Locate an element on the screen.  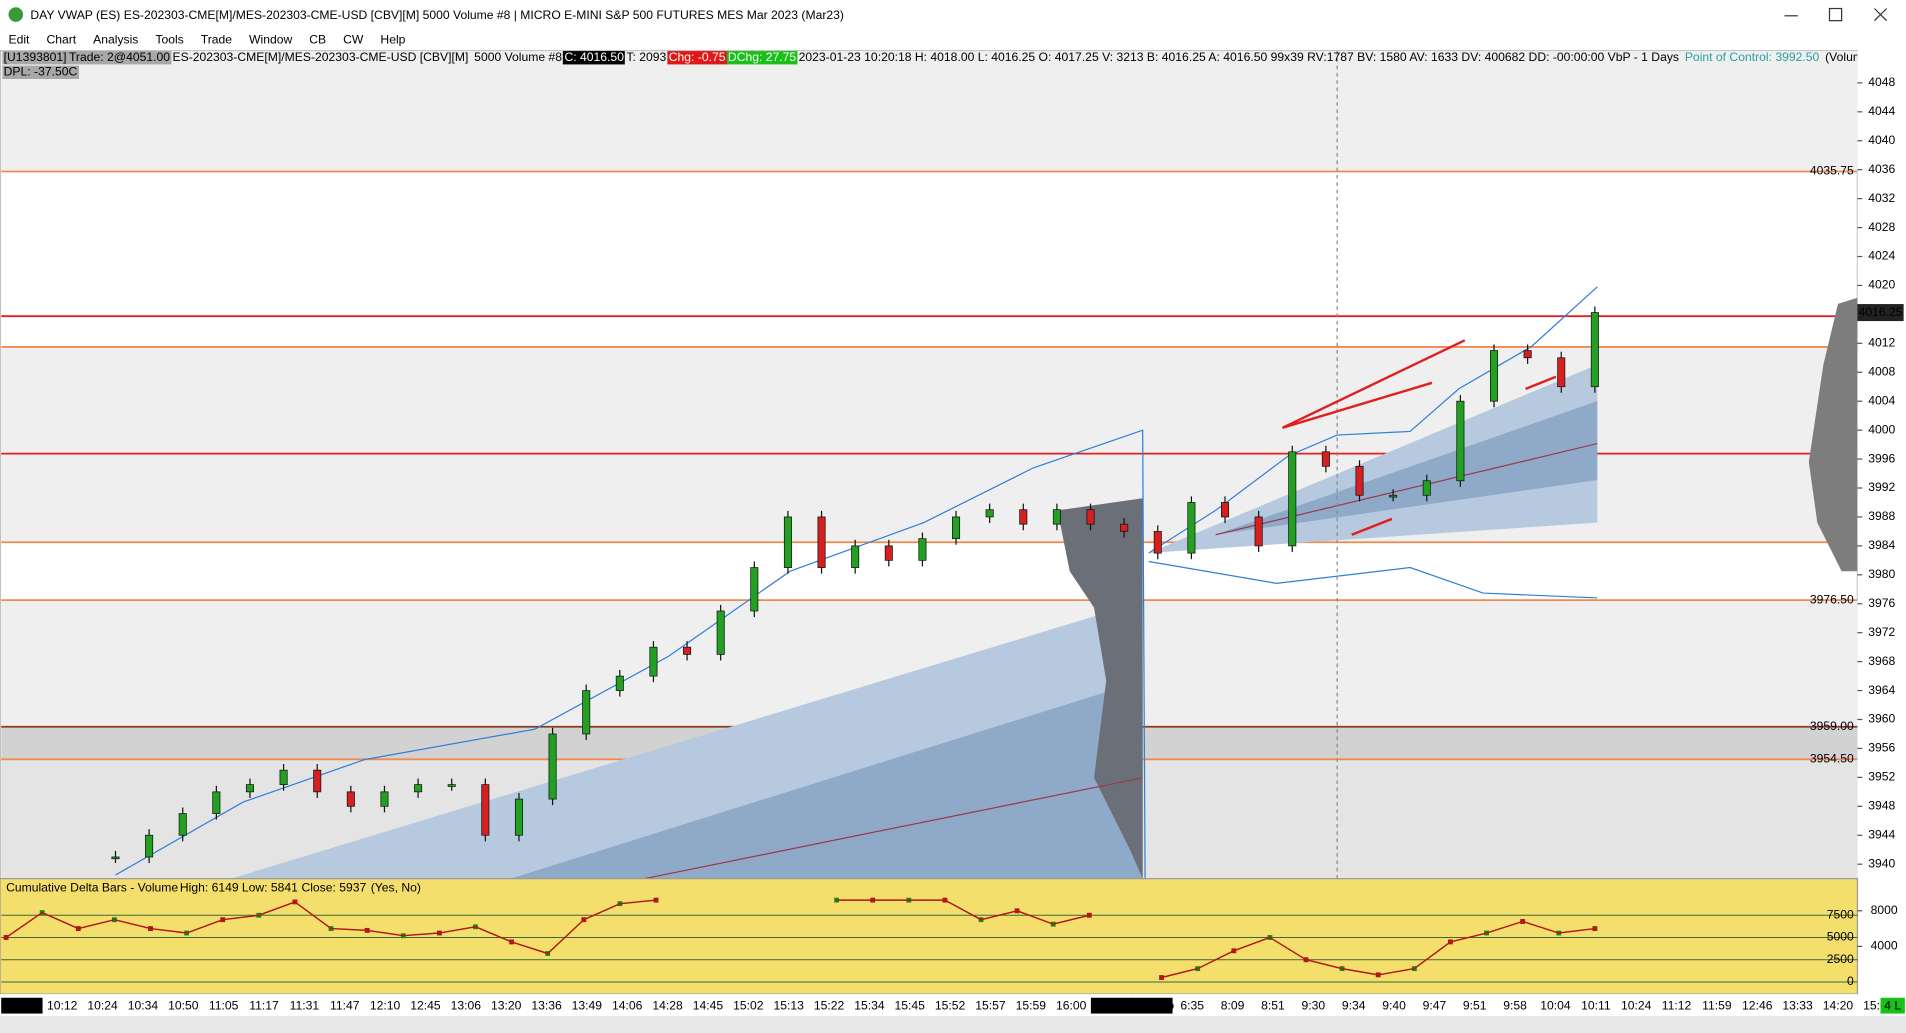
x-tick-label: 15:22 is located at coordinates (829, 1005).